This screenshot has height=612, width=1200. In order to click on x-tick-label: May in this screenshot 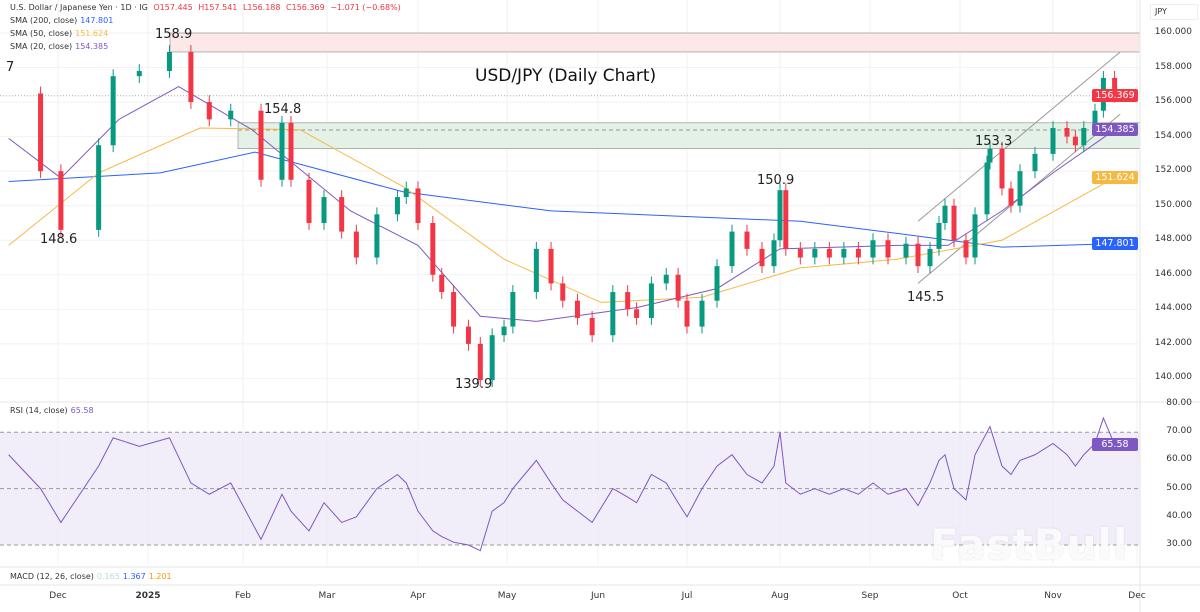, I will do `click(507, 596)`.